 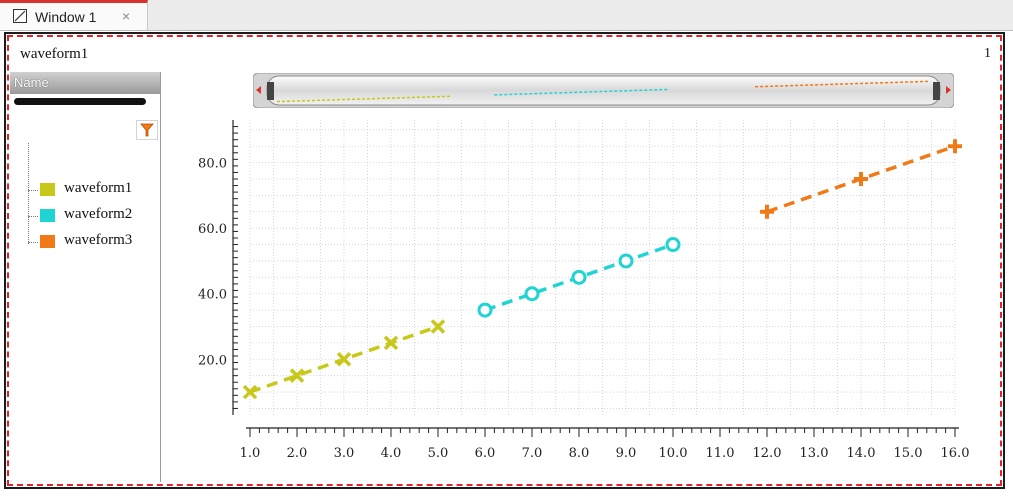 I want to click on y-tick-label: 60.0, so click(x=212, y=229).